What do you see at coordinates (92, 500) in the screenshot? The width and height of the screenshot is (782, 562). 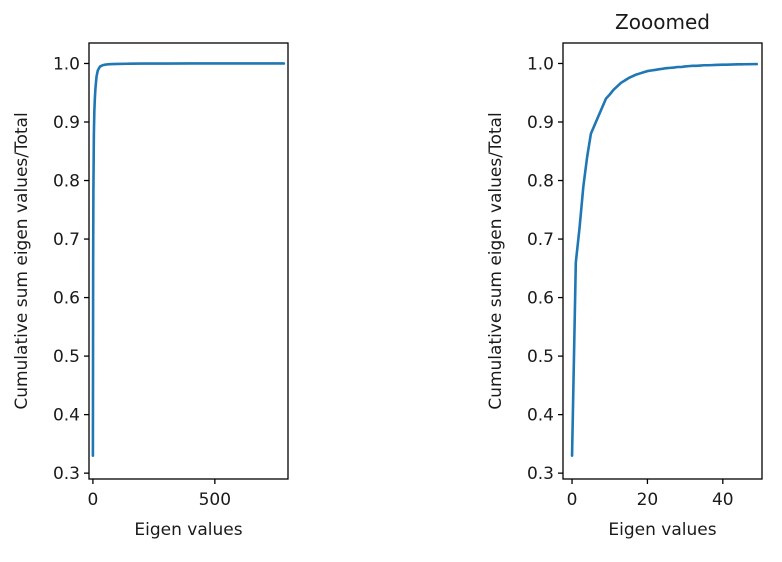 I see `chart-full-x-tick-label: 0` at bounding box center [92, 500].